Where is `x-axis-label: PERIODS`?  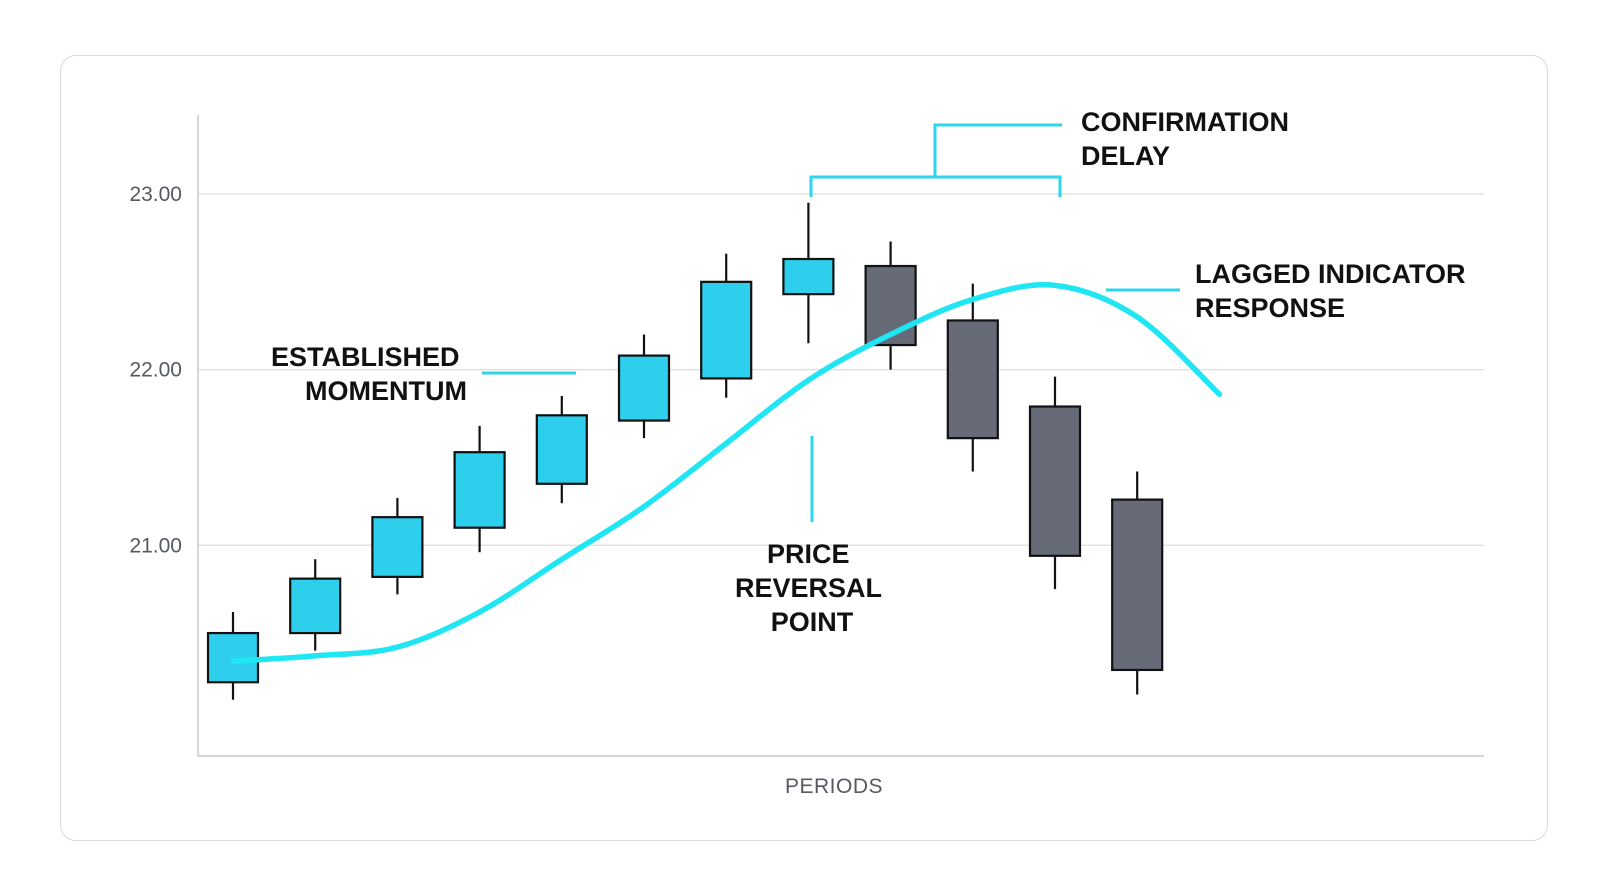
x-axis-label: PERIODS is located at coordinates (834, 786).